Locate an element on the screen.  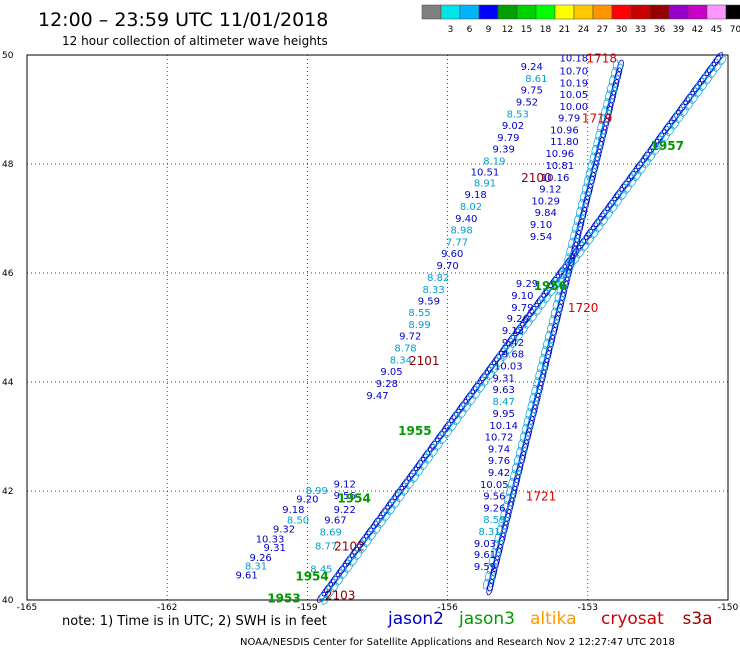
wave-height-label: 9.70 is located at coordinates (447, 266).